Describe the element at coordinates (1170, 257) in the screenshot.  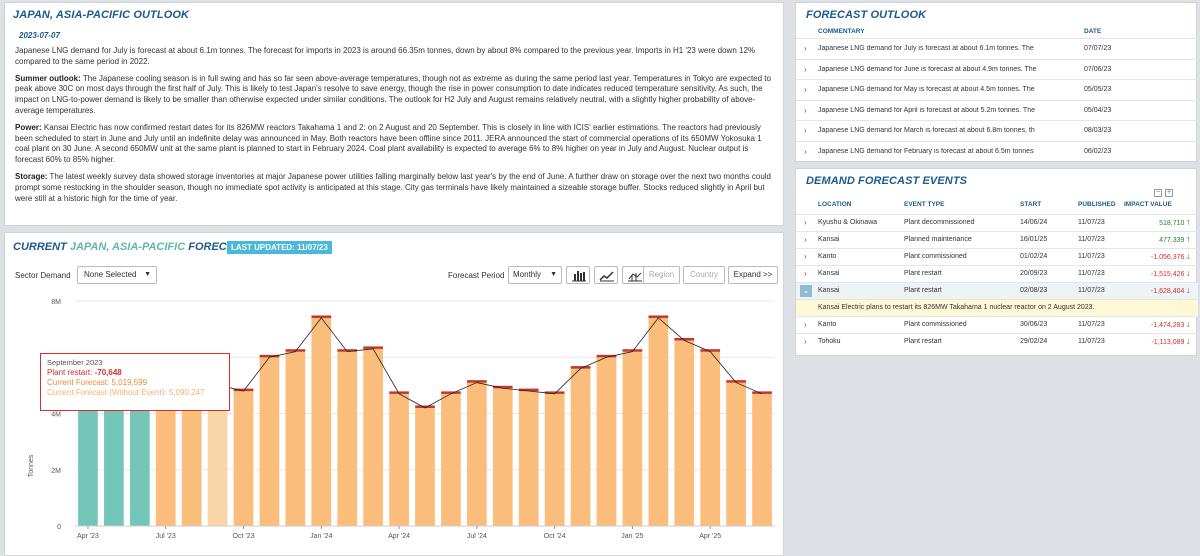
I see `event-impact: -1,056,376 🡓` at that location.